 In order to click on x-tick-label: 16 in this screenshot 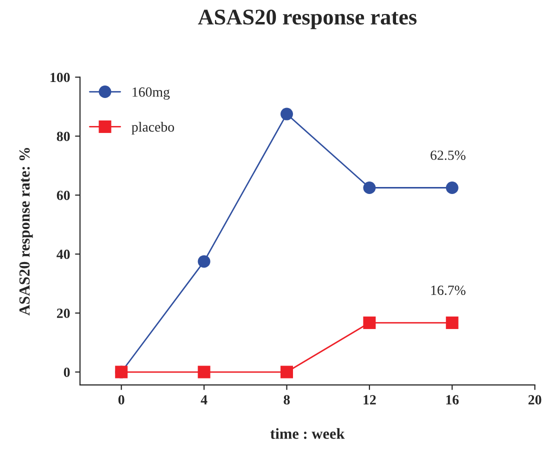, I will do `click(452, 399)`.